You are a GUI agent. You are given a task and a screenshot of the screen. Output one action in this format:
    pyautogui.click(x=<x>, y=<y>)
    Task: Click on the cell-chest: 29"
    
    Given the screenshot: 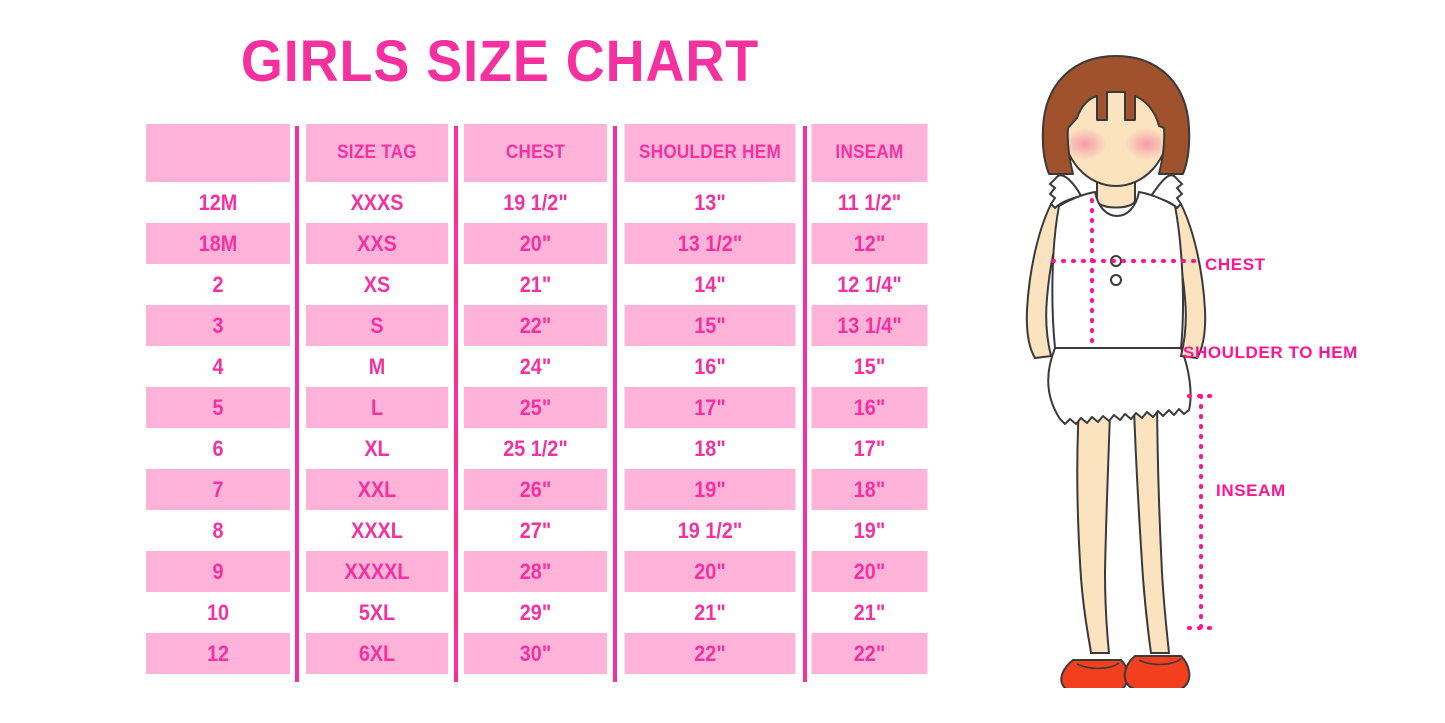 What is the action you would take?
    pyautogui.click(x=535, y=612)
    